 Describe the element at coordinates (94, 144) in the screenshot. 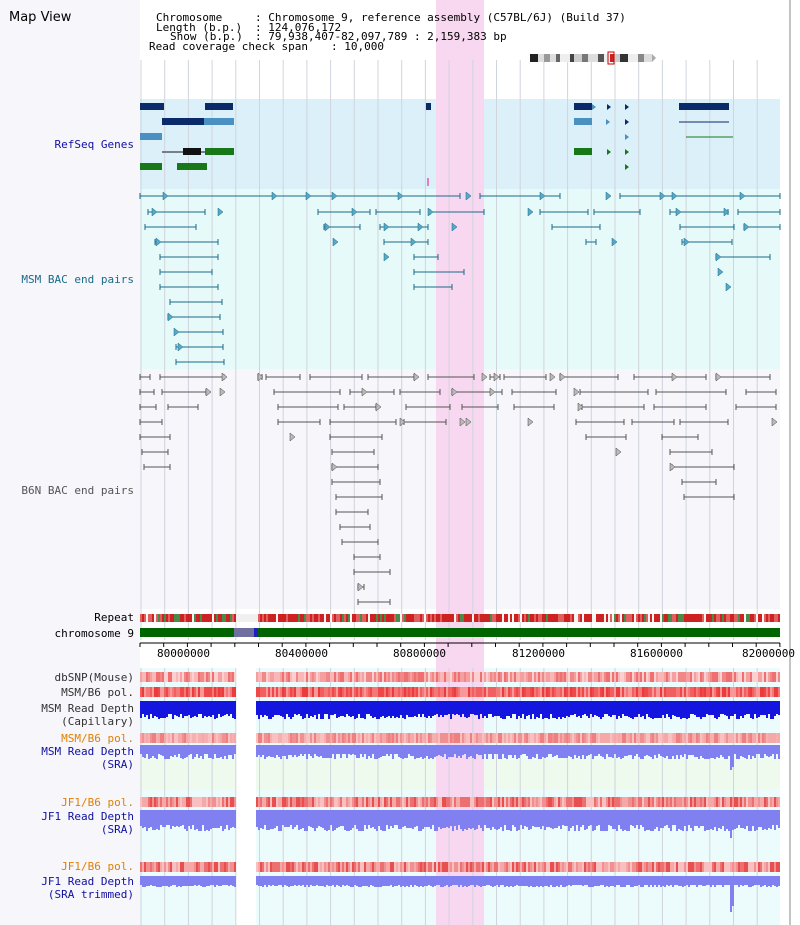

I see `track-label-refseq: RefSeq Genes` at that location.